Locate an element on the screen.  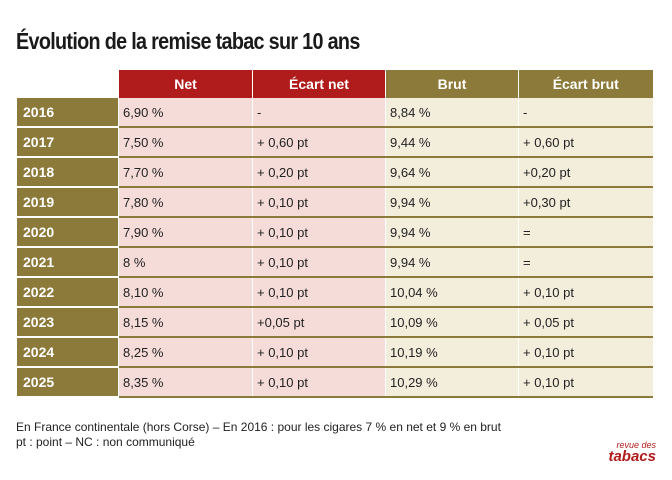
value-cell: 7,50 % is located at coordinates (185, 142).